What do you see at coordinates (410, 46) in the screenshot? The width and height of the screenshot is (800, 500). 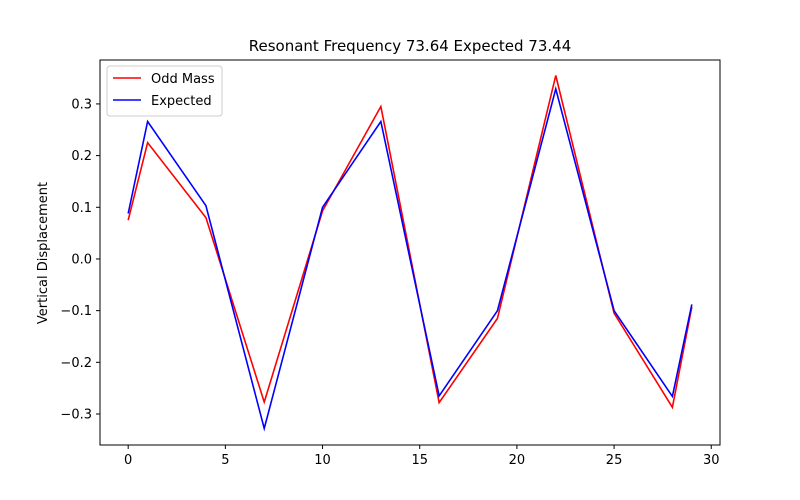 I see `chart-title: Resonant Frequency 73.64 Expected 73.44` at bounding box center [410, 46].